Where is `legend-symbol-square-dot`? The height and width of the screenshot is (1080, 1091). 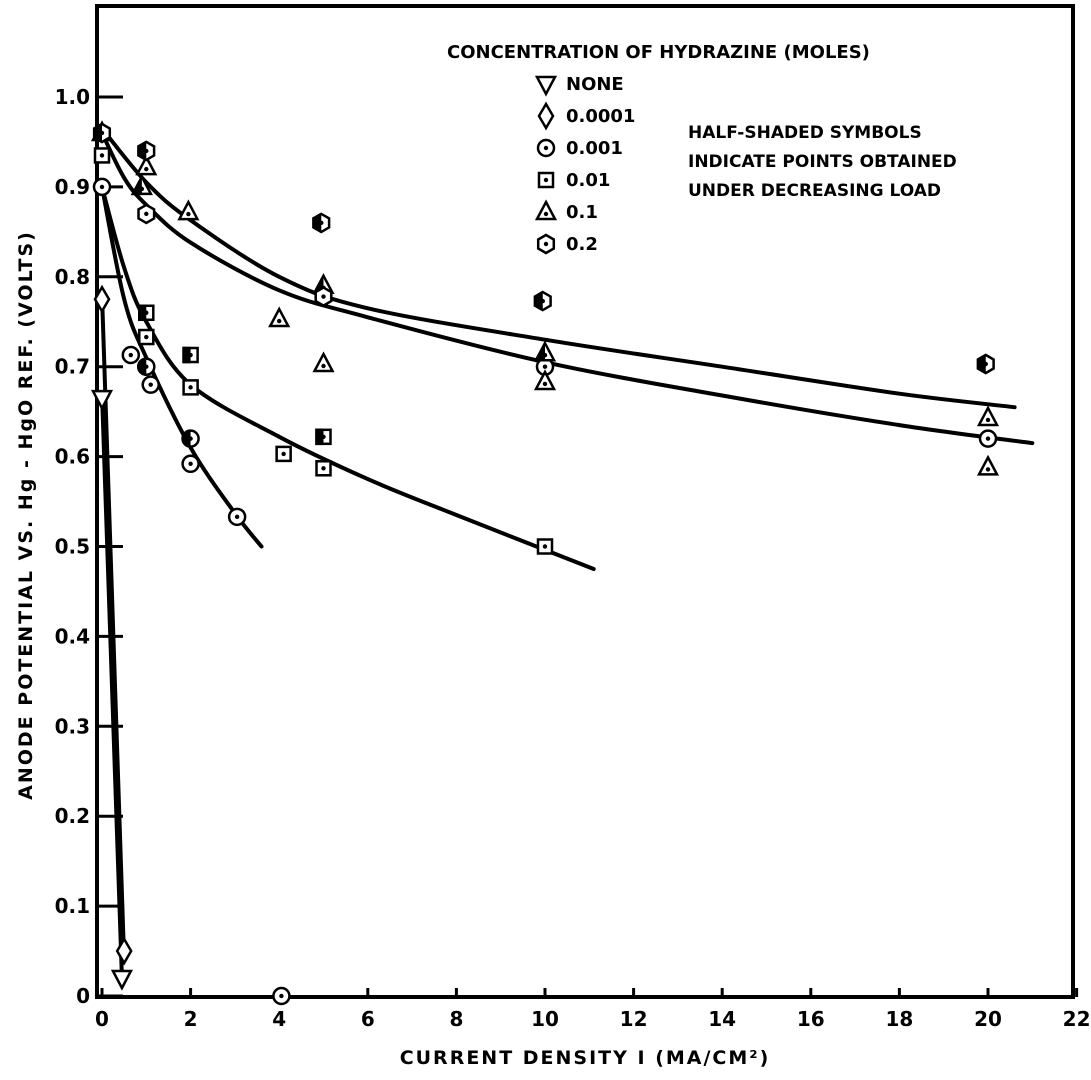
legend-symbol-square-dot is located at coordinates (546, 180).